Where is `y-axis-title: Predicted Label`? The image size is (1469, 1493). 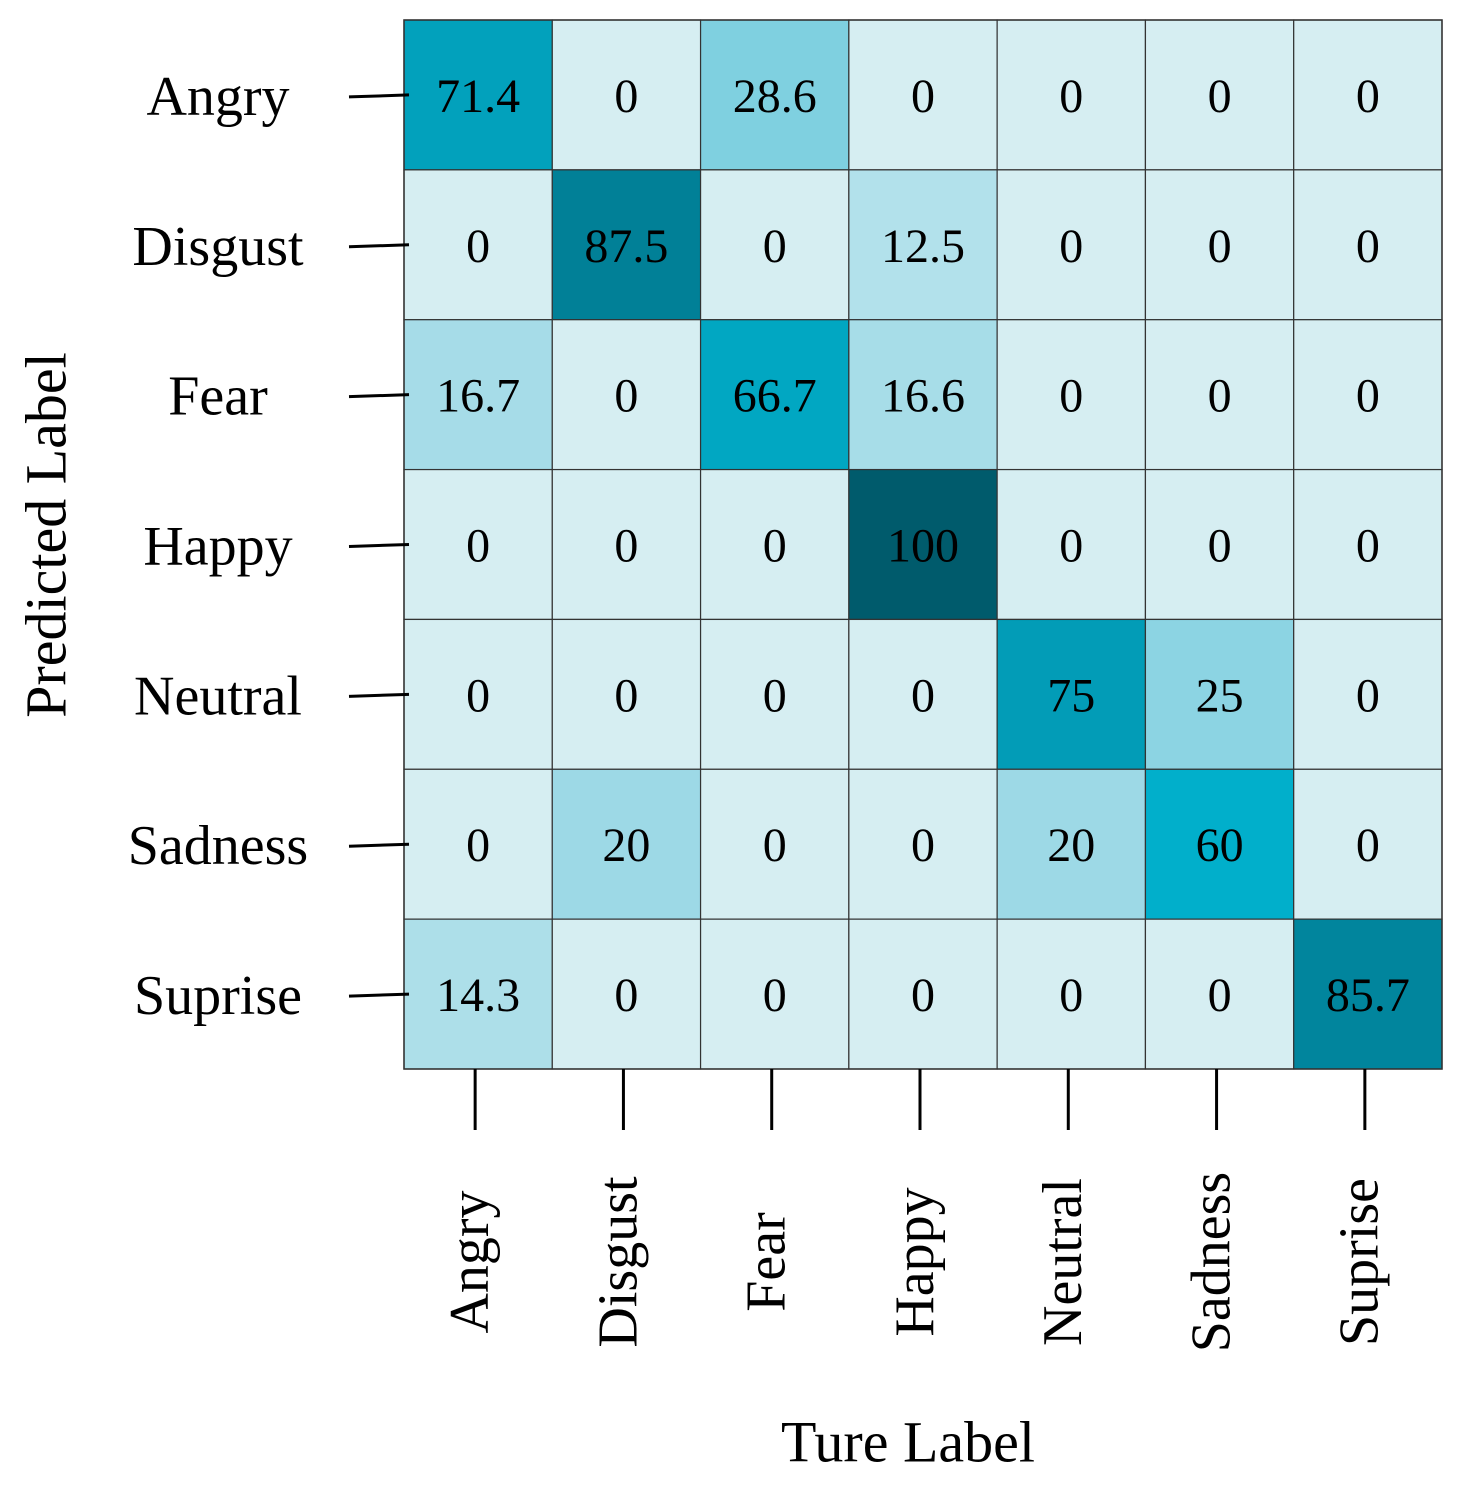 y-axis-title: Predicted Label is located at coordinates (45, 535).